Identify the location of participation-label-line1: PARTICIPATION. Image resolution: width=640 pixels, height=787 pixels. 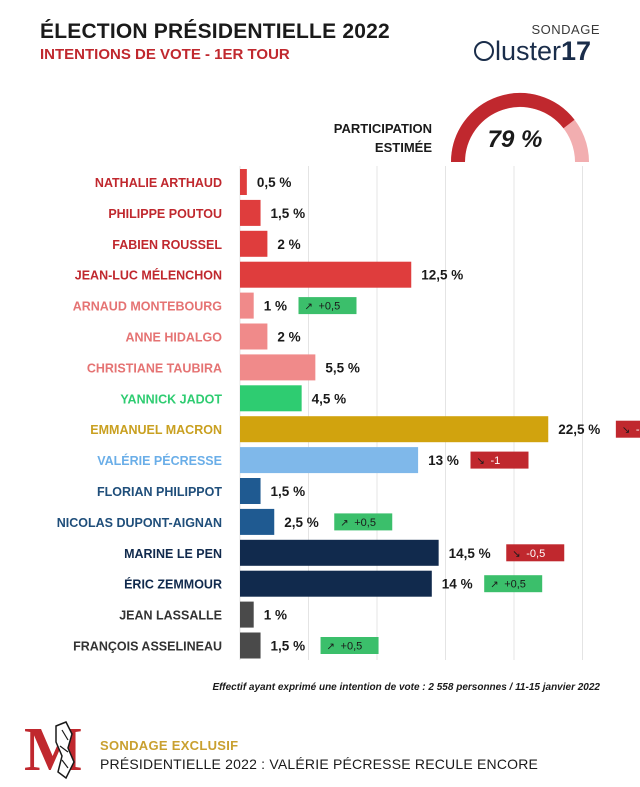
(382, 128).